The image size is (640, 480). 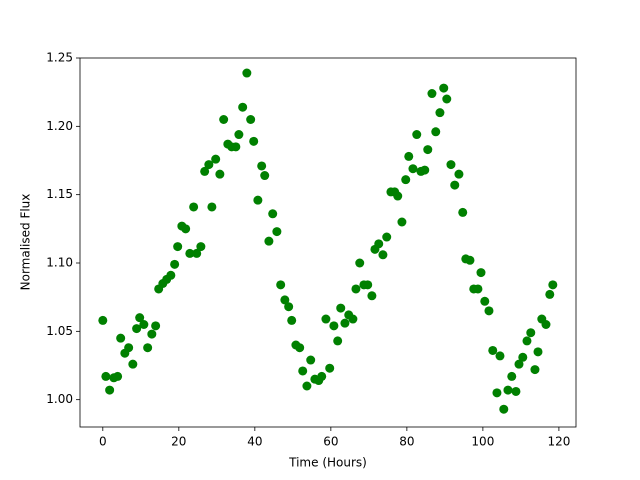 What do you see at coordinates (254, 442) in the screenshot?
I see `x-tick-label: 40` at bounding box center [254, 442].